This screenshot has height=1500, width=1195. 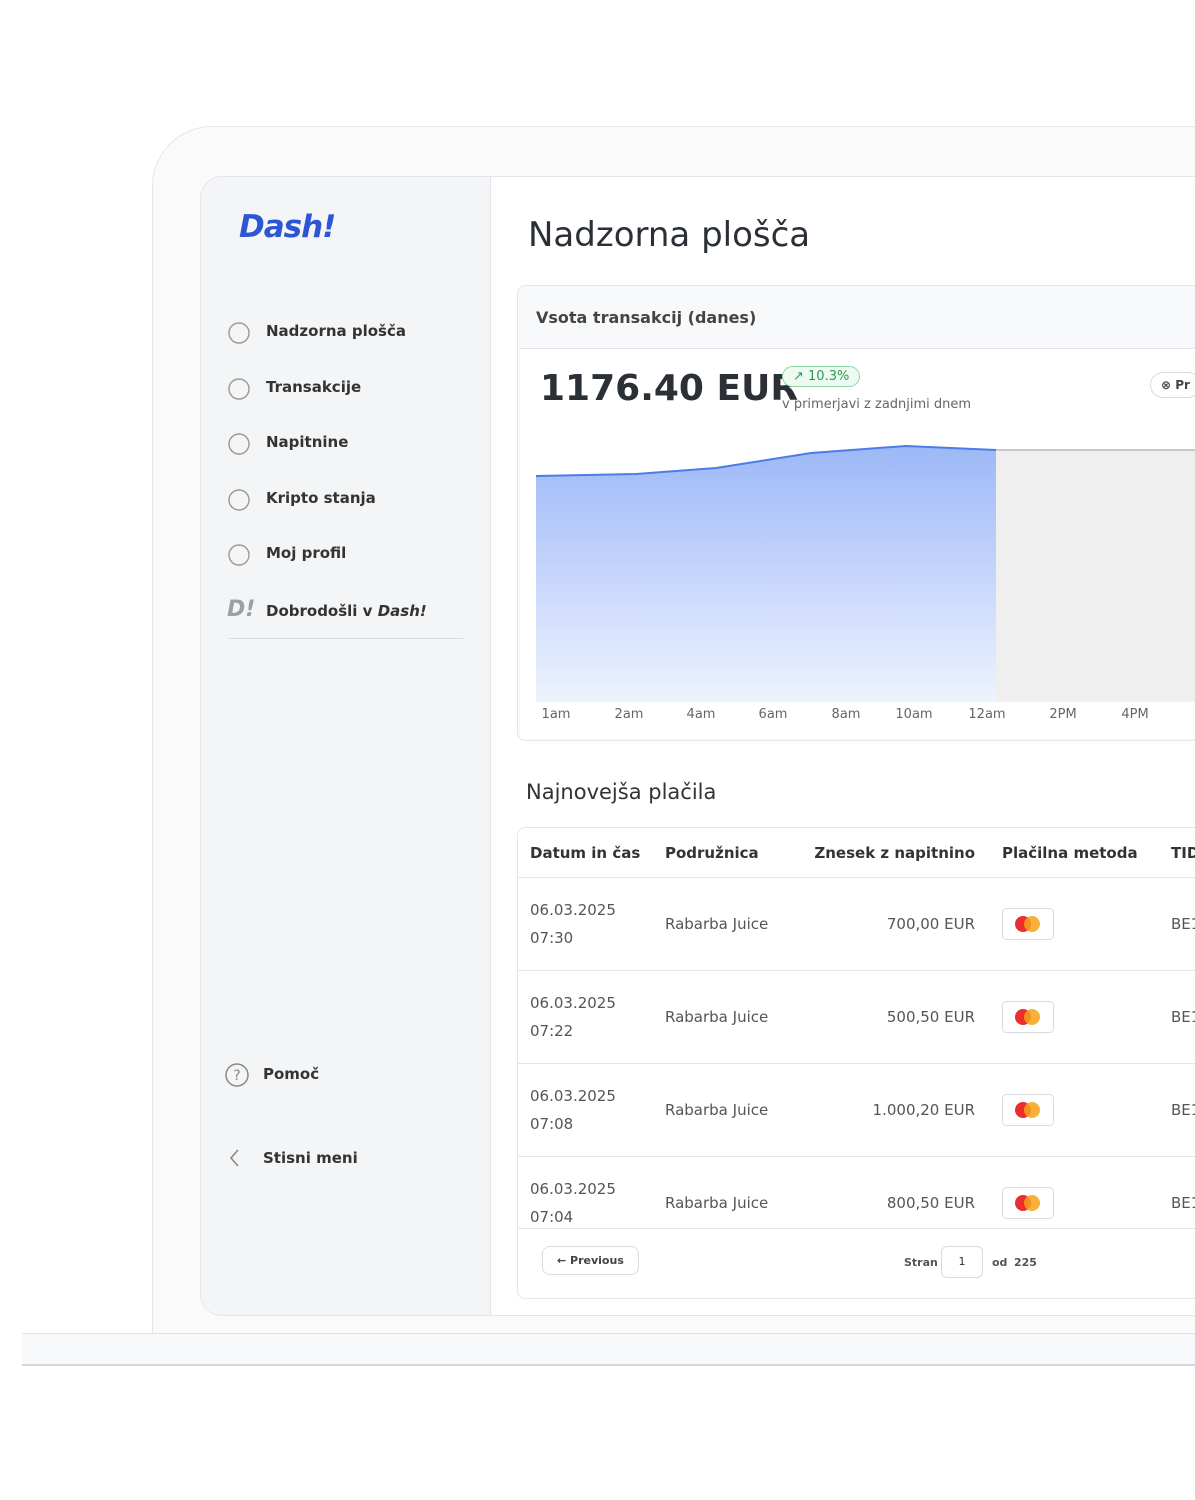 I want to click on help-icon: ?, so click(x=237, y=1075).